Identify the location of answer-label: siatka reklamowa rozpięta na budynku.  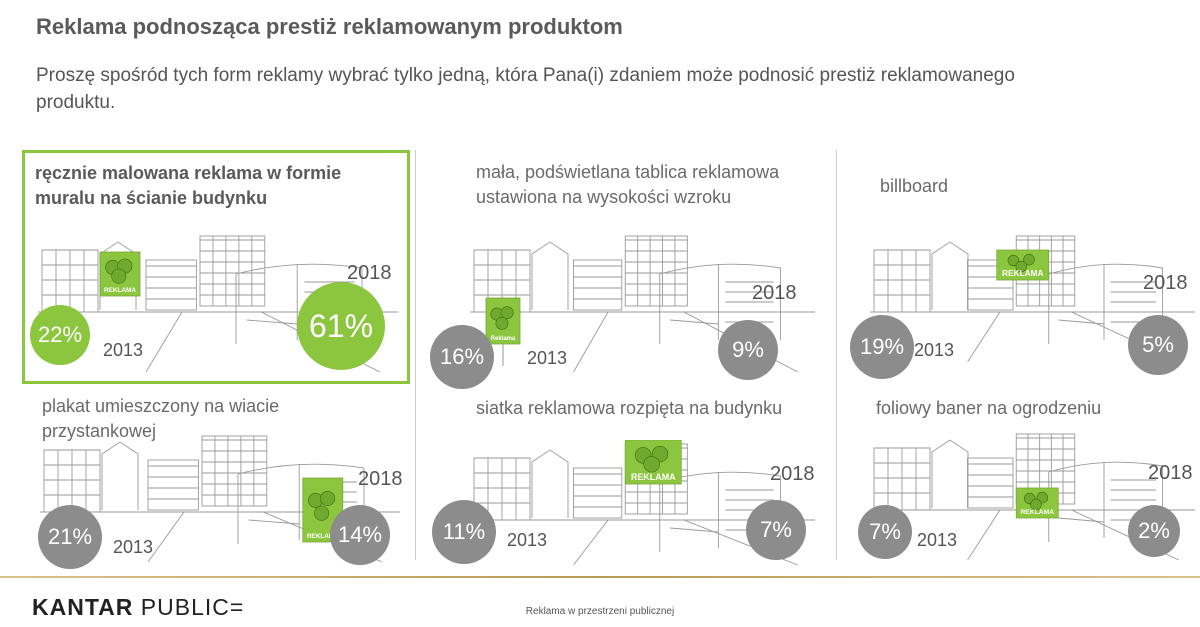
(629, 408).